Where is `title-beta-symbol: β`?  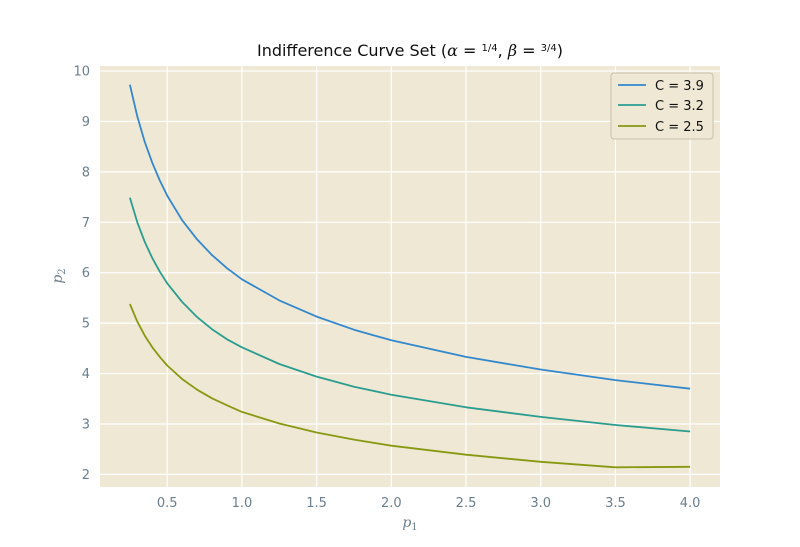 title-beta-symbol: β is located at coordinates (512, 50).